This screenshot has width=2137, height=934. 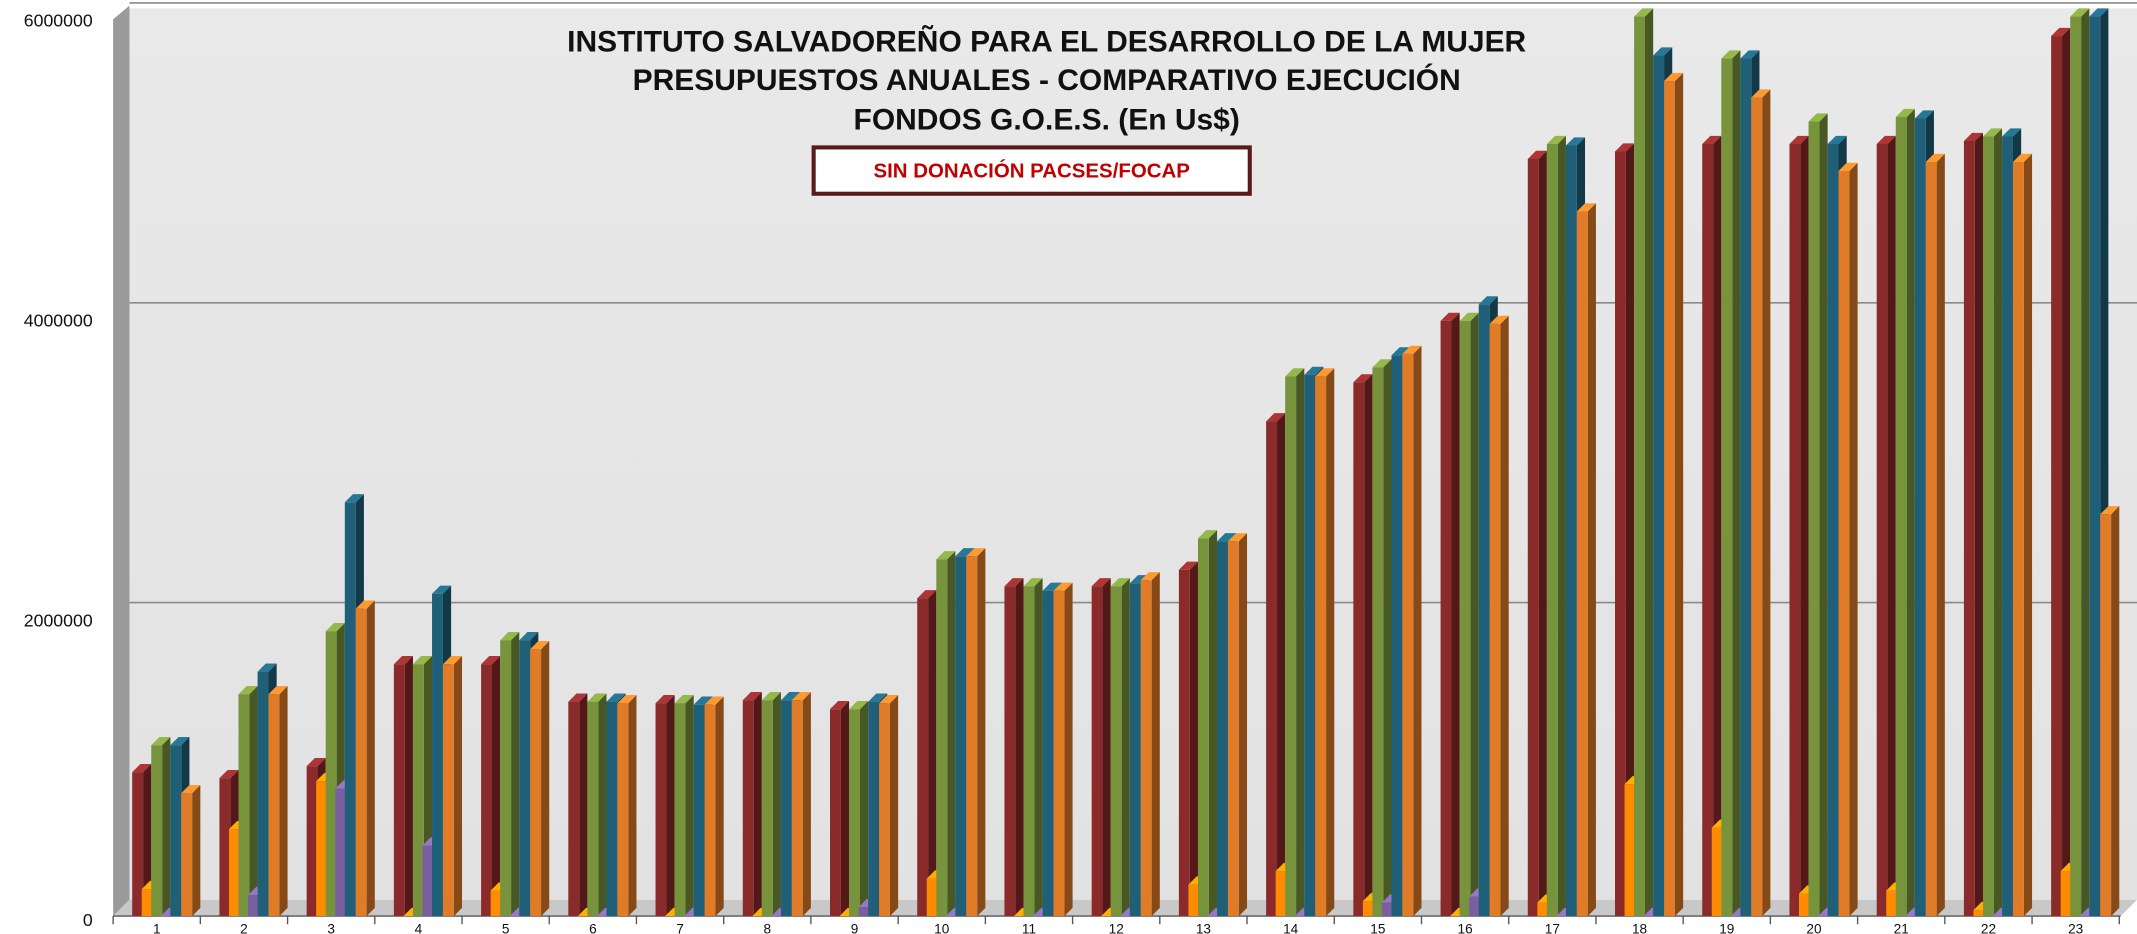 I want to click on x-tick-label: 3, so click(x=331, y=927).